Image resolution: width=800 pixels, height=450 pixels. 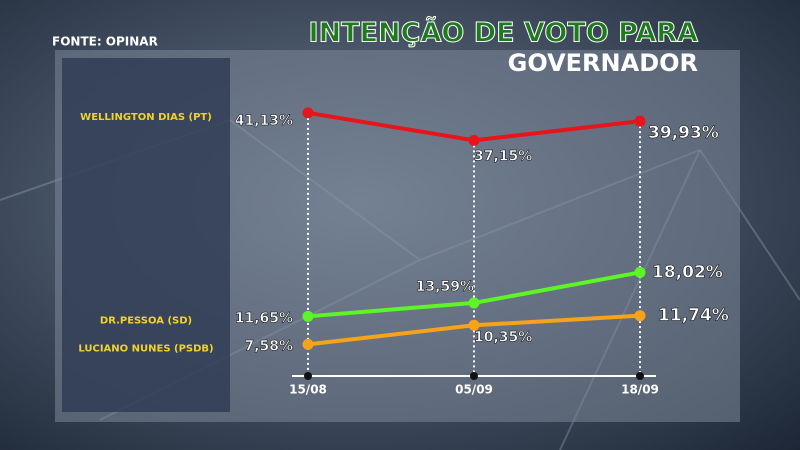 I want to click on value-label: 13,59%, so click(x=445, y=287).